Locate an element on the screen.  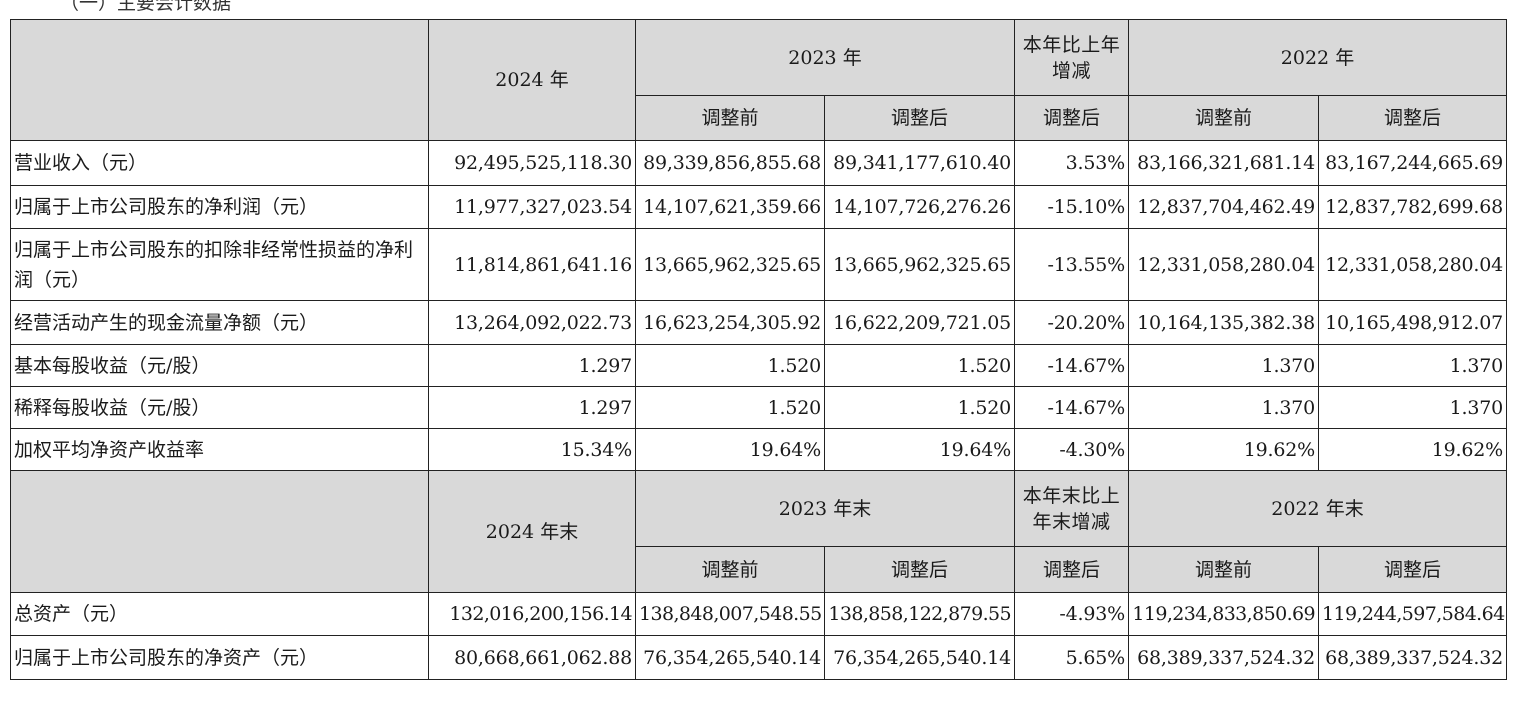
value-2023-after: 76,354,265,540.14 is located at coordinates (919, 657).